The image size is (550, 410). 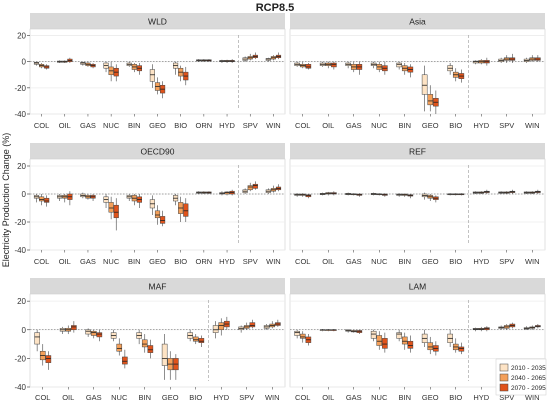 I want to click on panel-title: LAM, so click(x=417, y=287).